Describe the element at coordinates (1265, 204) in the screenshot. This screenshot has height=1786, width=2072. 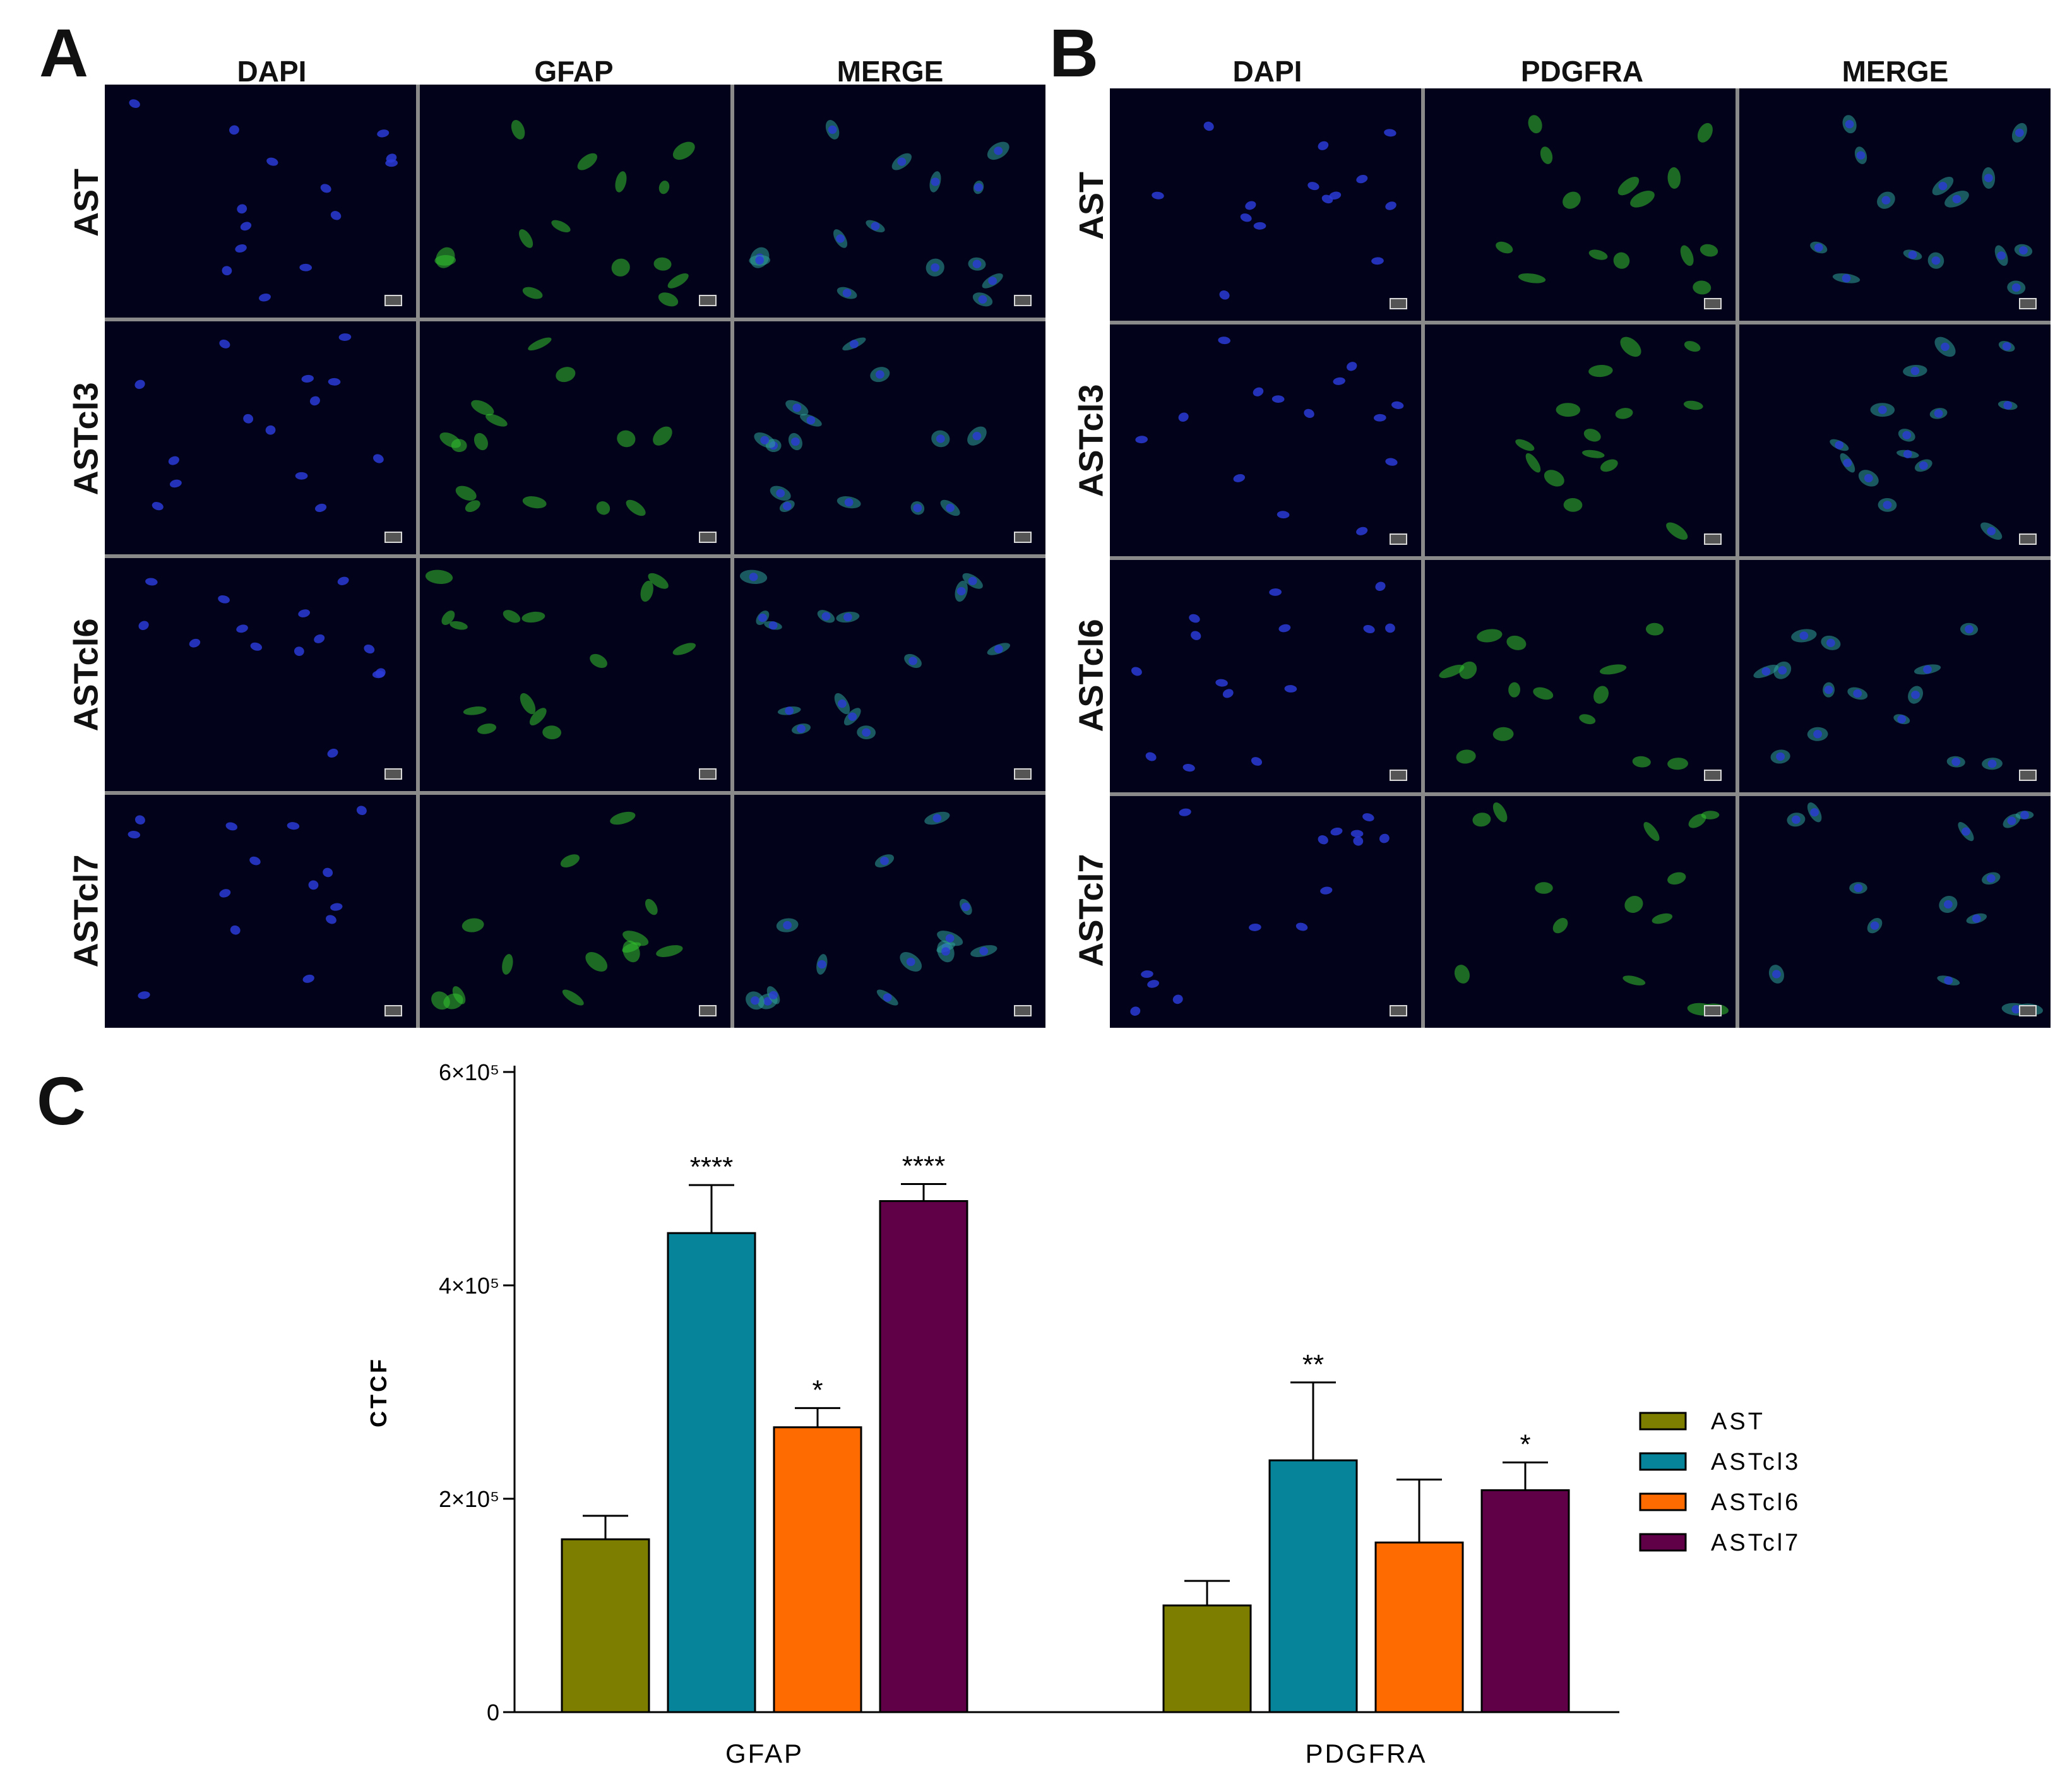
I see `panel-b-image-ast-dapi` at that location.